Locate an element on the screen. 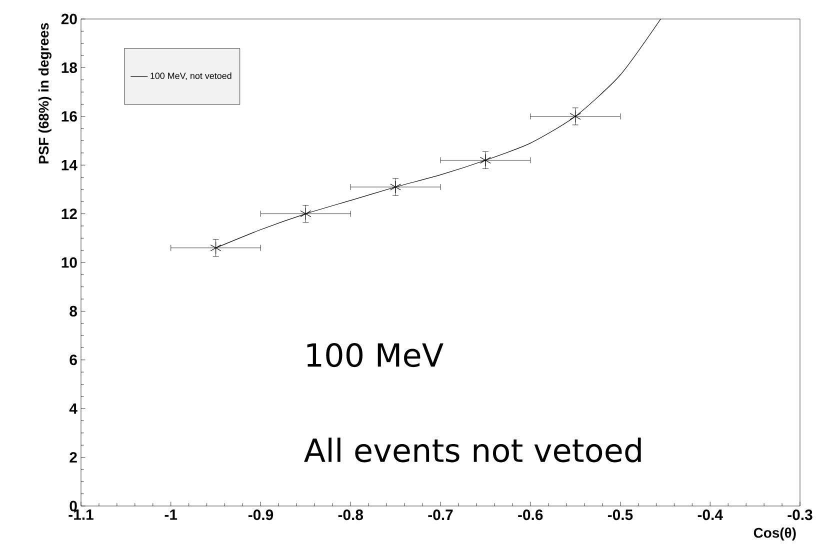 This screenshot has width=820, height=556. x-tick-label: -1.1 is located at coordinates (81, 515).